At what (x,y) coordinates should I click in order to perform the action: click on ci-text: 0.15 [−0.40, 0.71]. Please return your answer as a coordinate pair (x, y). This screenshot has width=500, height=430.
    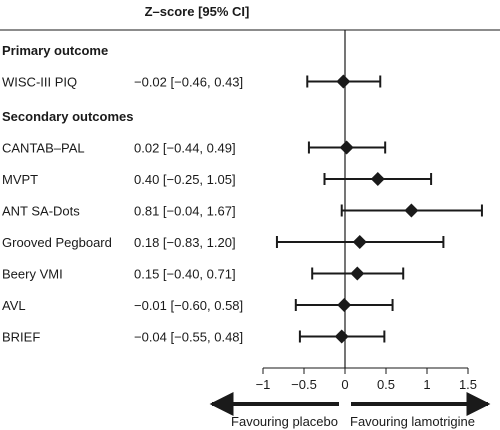
    Looking at the image, I should click on (185, 274).